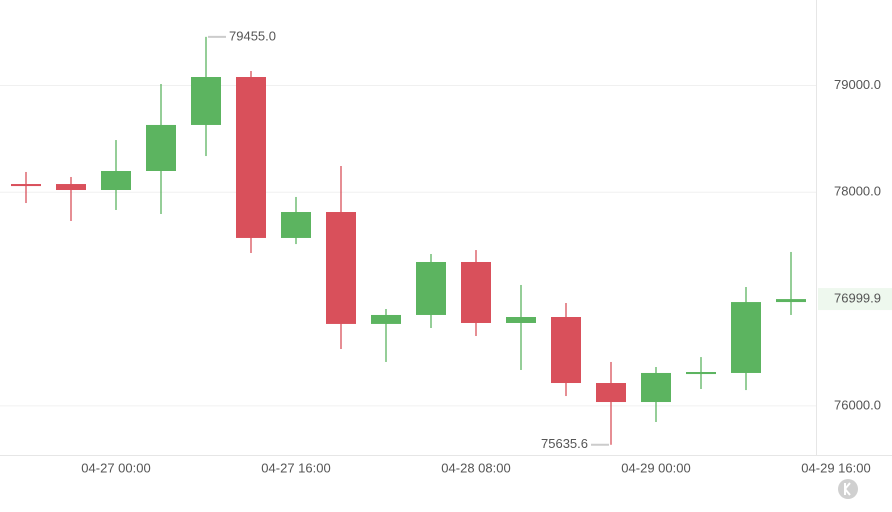  Describe the element at coordinates (564, 443) in the screenshot. I see `low-label: 75635.6` at that location.